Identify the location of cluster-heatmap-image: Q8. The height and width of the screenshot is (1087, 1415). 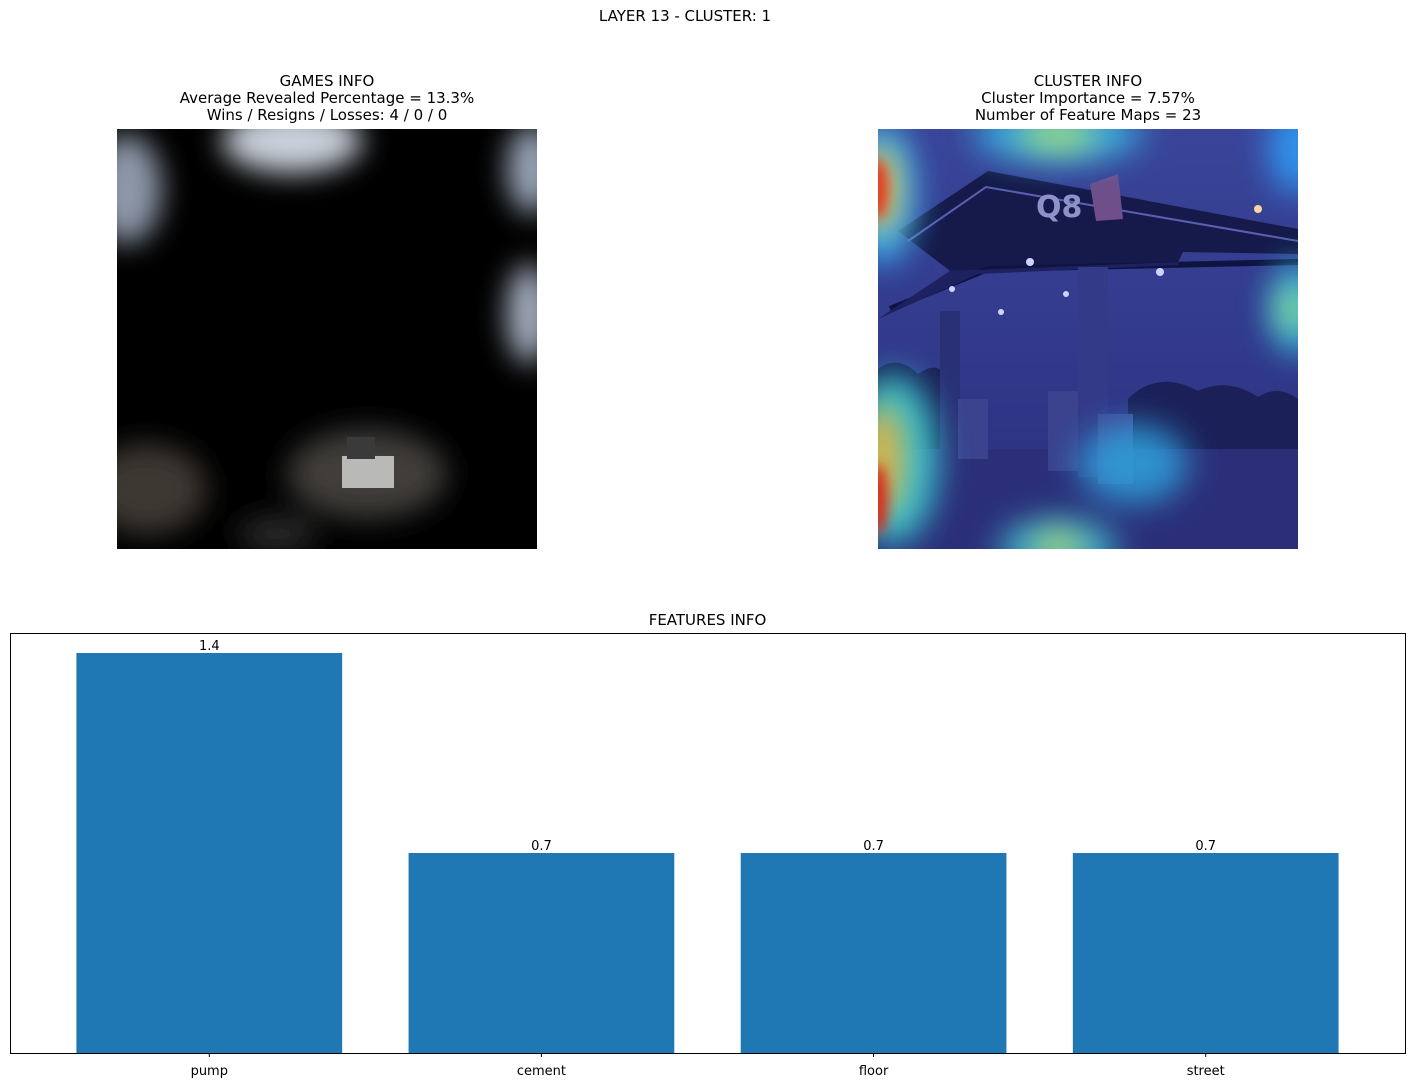
(1088, 339).